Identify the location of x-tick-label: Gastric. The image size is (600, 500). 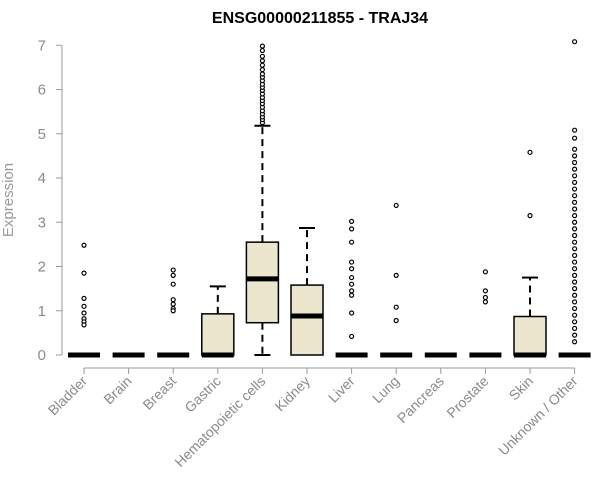
(202, 394).